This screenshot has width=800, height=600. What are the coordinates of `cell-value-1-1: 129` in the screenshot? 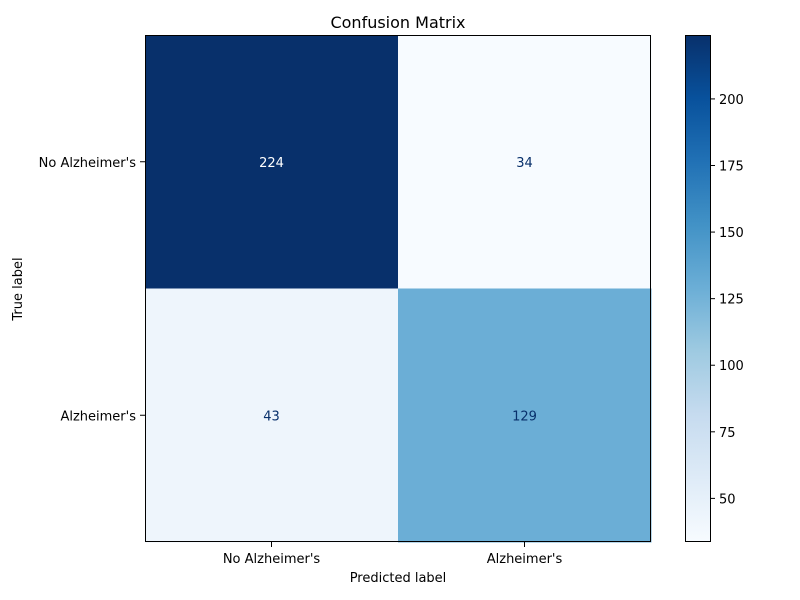 It's located at (524, 416).